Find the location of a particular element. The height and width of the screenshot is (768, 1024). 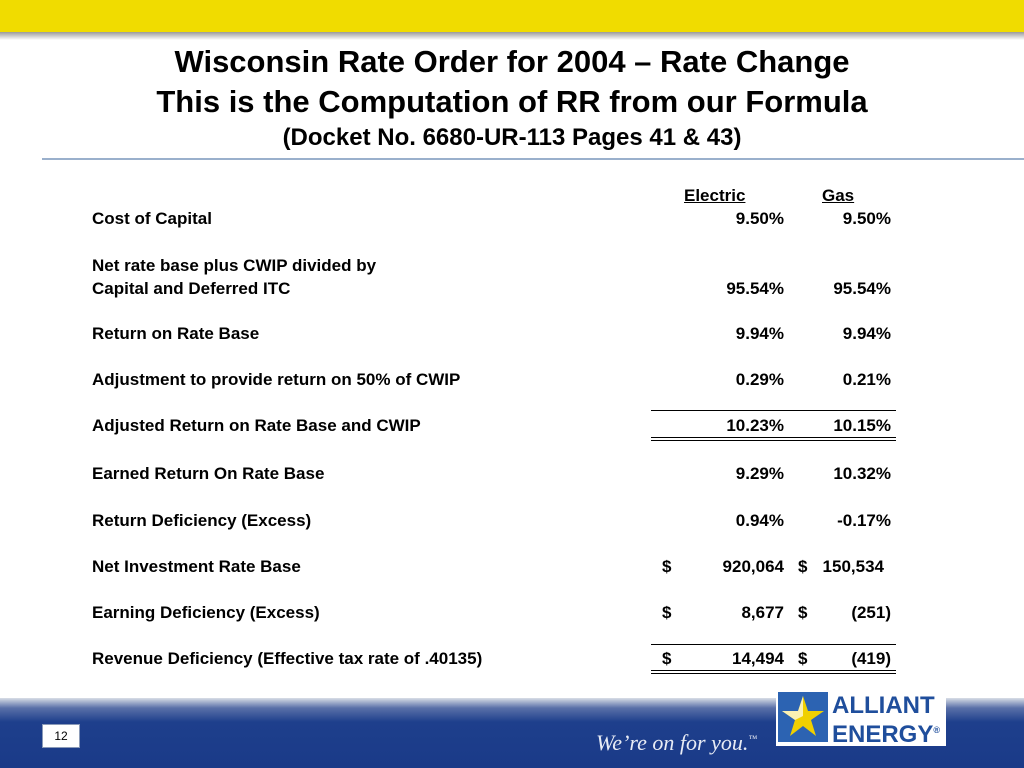

top-accent-bar is located at coordinates (512, 16).